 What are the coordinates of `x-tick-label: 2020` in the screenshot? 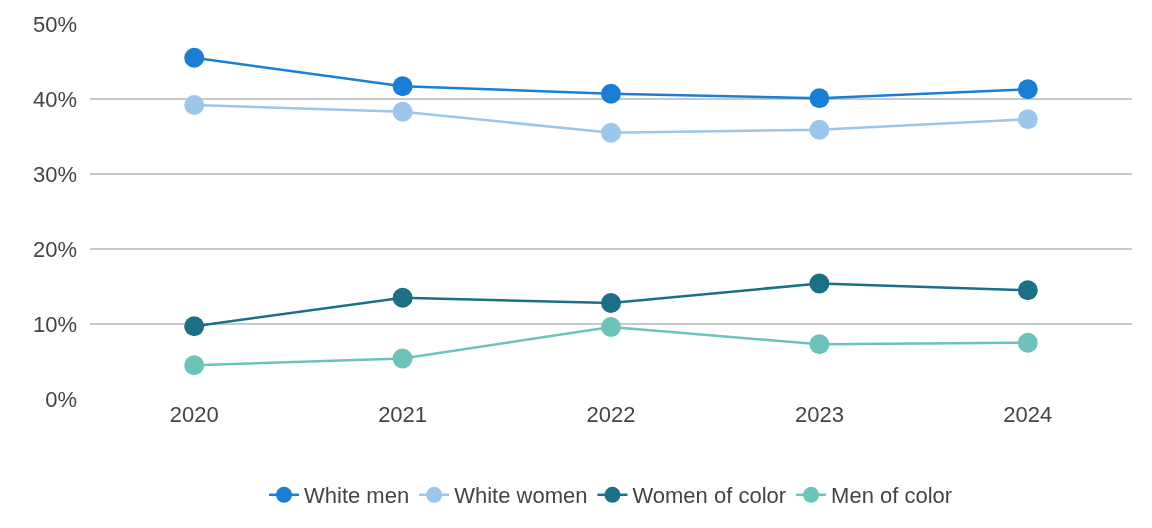 It's located at (194, 414).